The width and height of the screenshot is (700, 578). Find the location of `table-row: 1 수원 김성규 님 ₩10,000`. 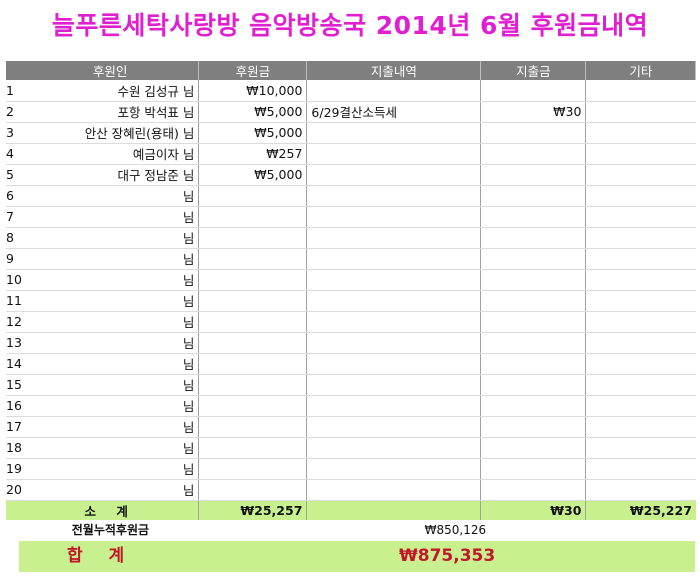

table-row: 1 수원 김성규 님 ₩10,000 is located at coordinates (351, 91).